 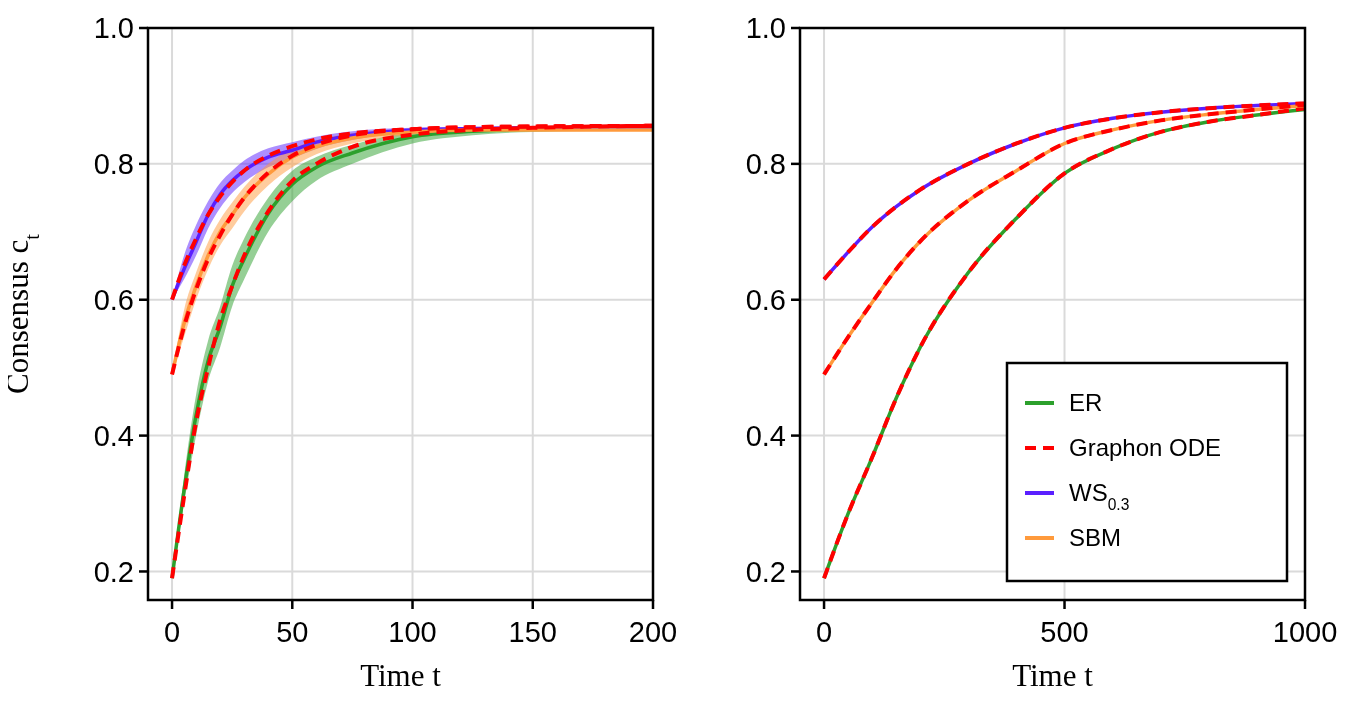 I want to click on x-tick-label: 150, so click(x=532, y=632).